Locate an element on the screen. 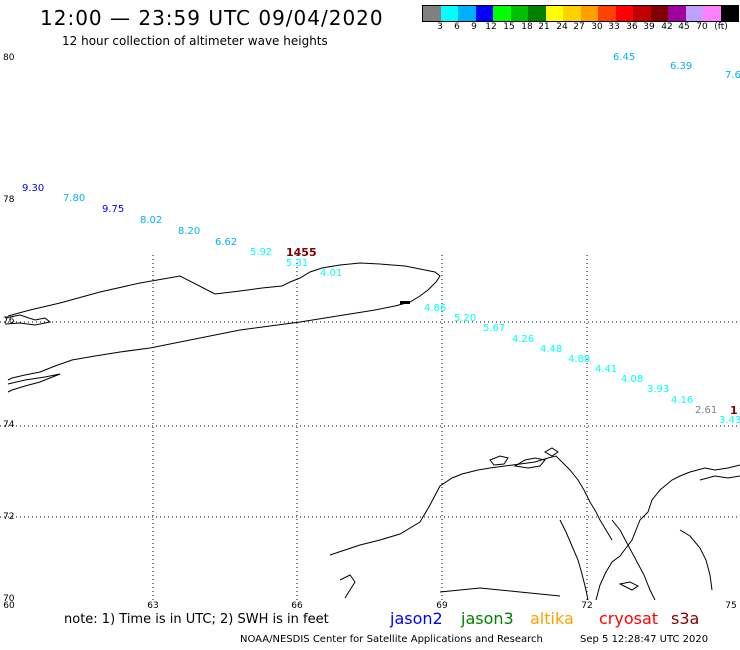  wave-height-value: 1 is located at coordinates (734, 410).